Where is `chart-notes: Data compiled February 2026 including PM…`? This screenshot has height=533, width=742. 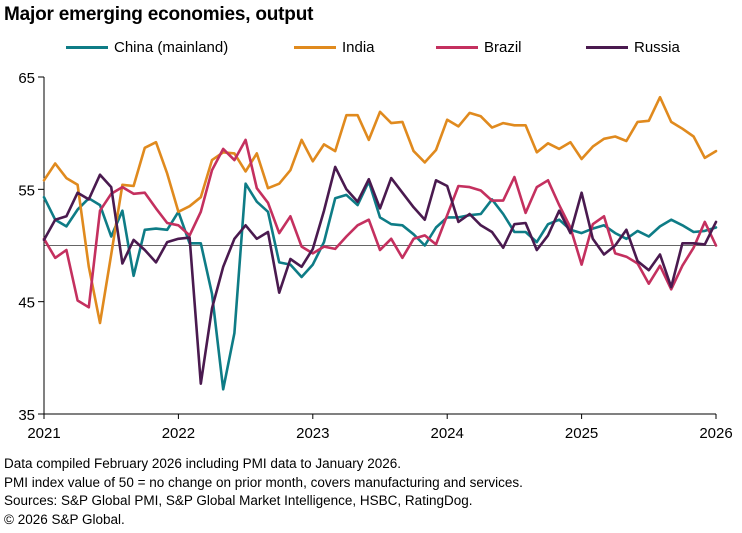
chart-notes: Data compiled February 2026 including PM… is located at coordinates (263, 492).